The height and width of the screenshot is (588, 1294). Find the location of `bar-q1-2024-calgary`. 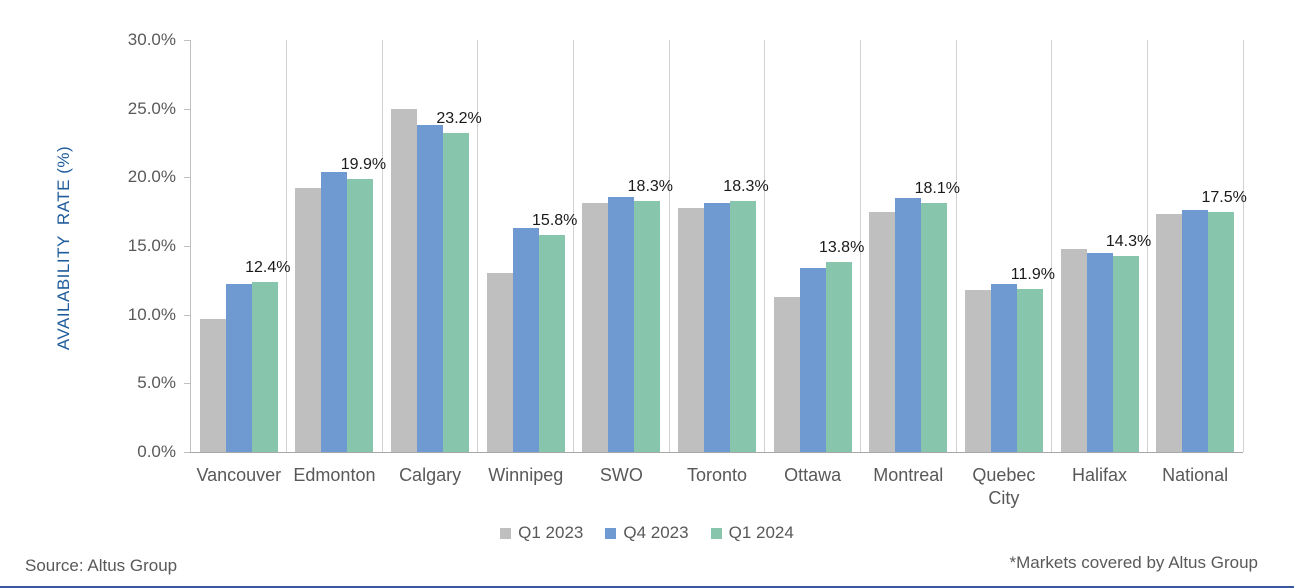

bar-q1-2024-calgary is located at coordinates (456, 292).